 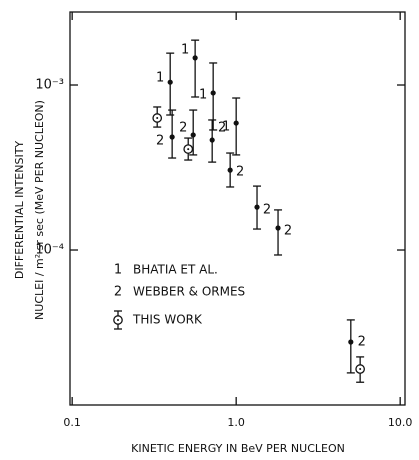 What do you see at coordinates (118, 270) in the screenshot?
I see `legend-marker-label: 1` at bounding box center [118, 270].